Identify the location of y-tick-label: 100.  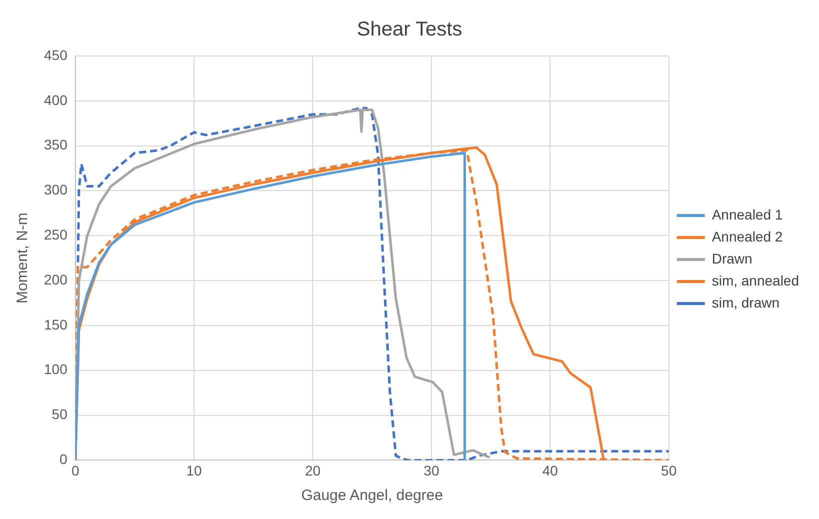
(56, 369).